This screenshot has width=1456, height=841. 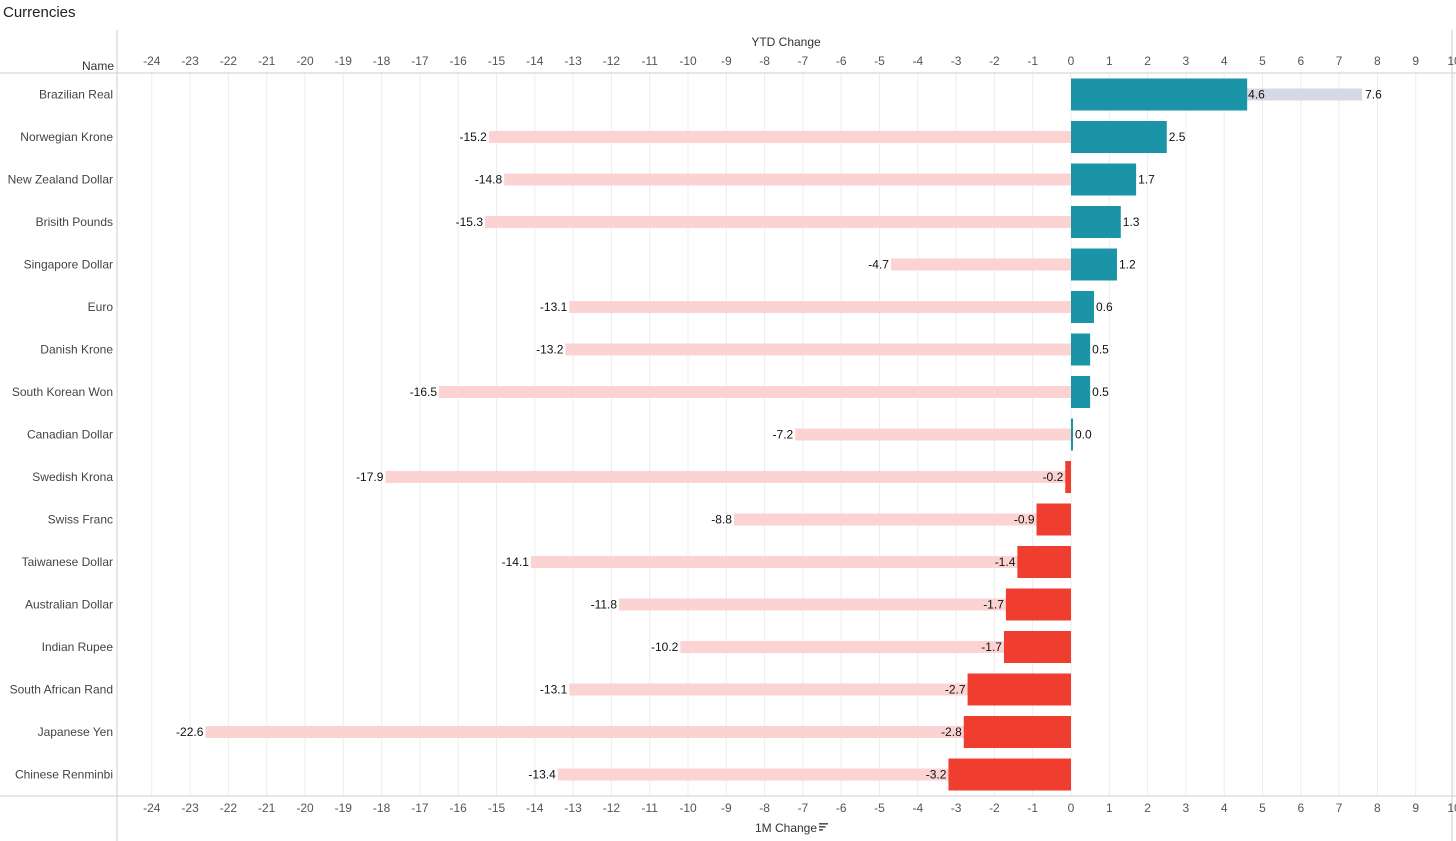 I want to click on row-label: Chinese Renminbi, so click(x=64, y=775).